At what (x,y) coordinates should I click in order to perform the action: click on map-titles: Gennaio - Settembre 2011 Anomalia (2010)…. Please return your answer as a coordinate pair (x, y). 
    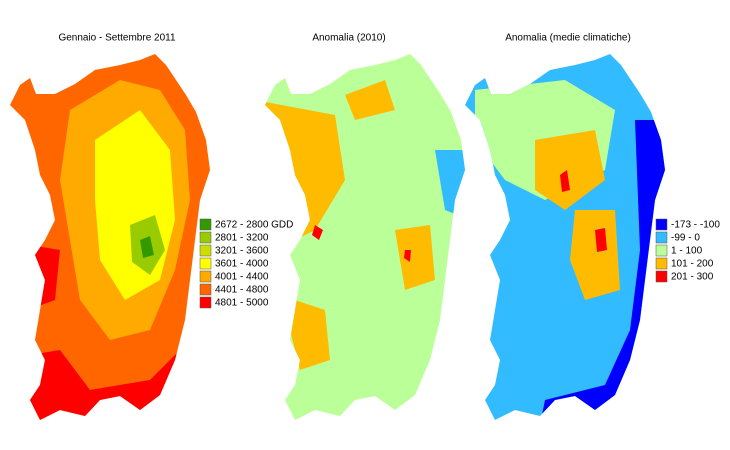
    Looking at the image, I should click on (344, 38).